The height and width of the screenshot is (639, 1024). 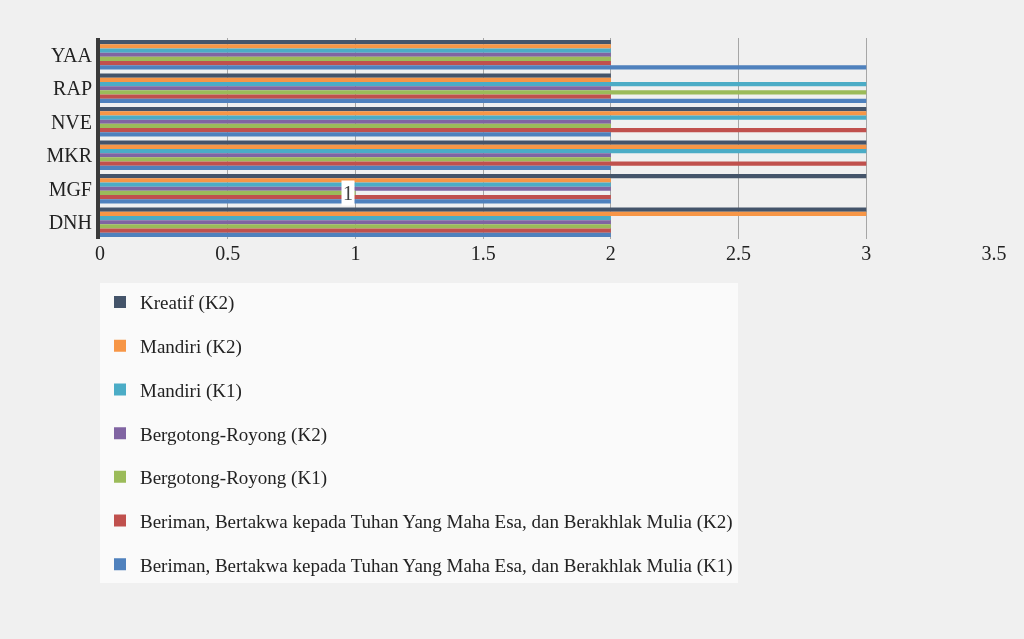 I want to click on y-tick-label: NVE, so click(x=71, y=121).